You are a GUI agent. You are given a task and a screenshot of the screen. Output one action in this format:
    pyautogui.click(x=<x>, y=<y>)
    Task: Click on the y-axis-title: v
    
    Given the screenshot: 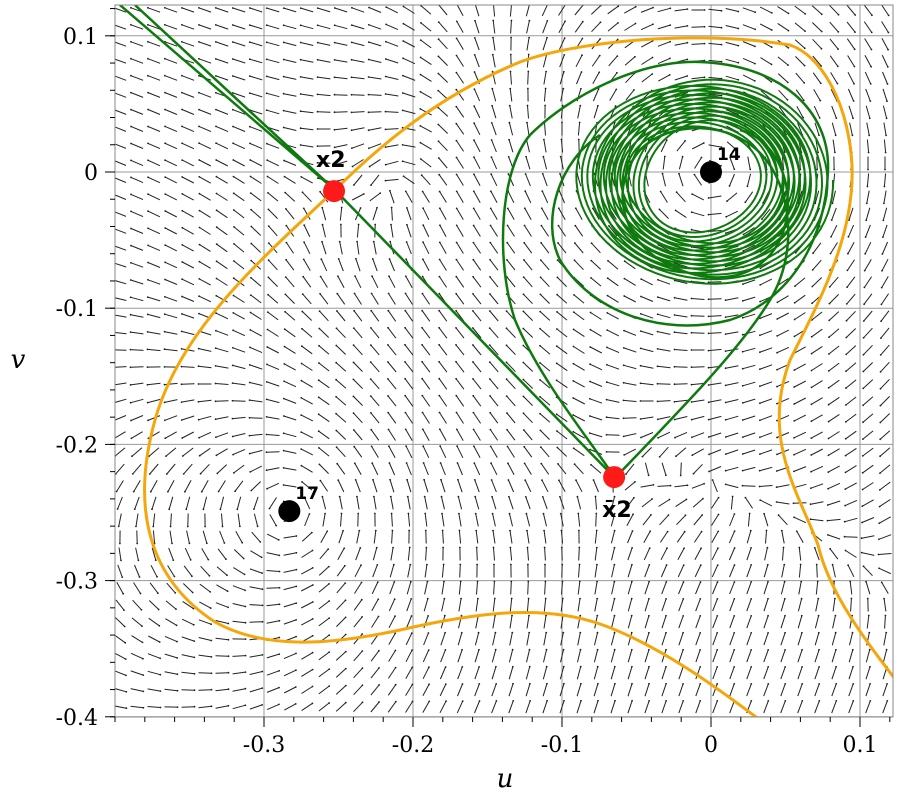 What is the action you would take?
    pyautogui.click(x=18, y=360)
    